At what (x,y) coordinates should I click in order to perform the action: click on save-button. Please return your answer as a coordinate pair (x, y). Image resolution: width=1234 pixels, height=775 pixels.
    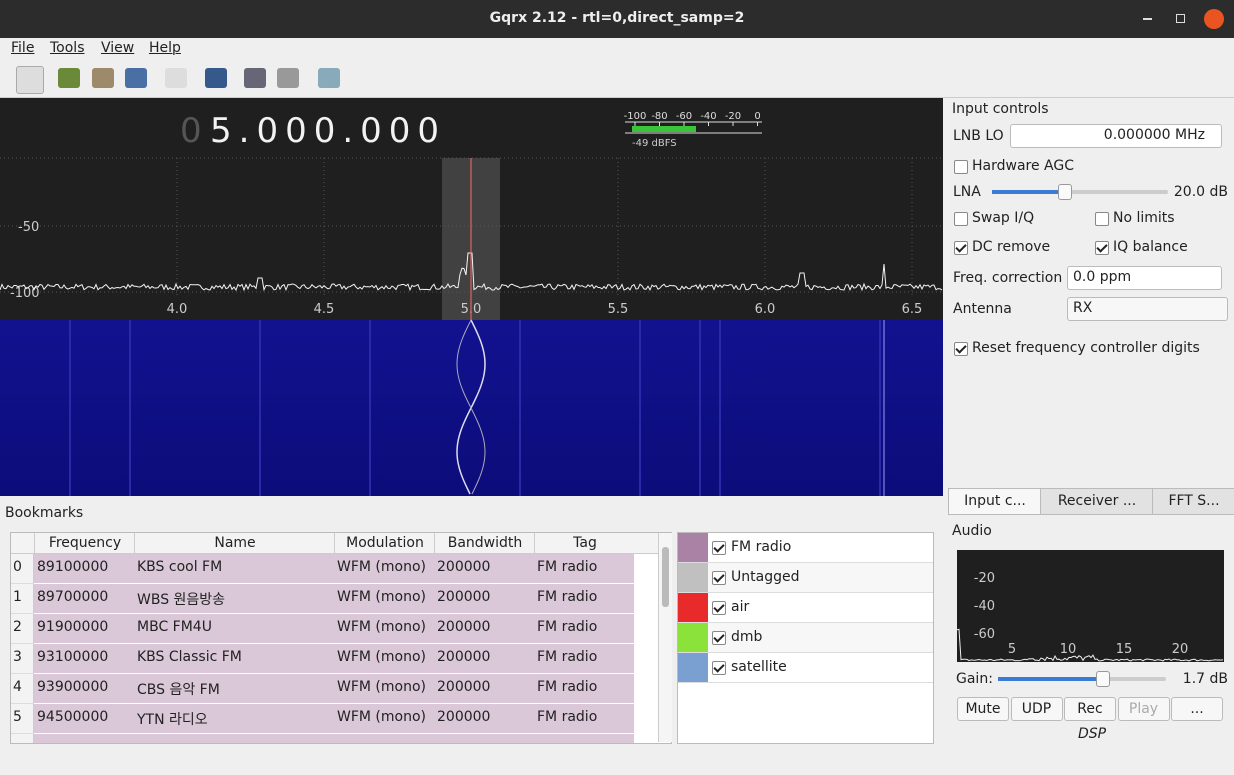
    Looking at the image, I should click on (136, 78).